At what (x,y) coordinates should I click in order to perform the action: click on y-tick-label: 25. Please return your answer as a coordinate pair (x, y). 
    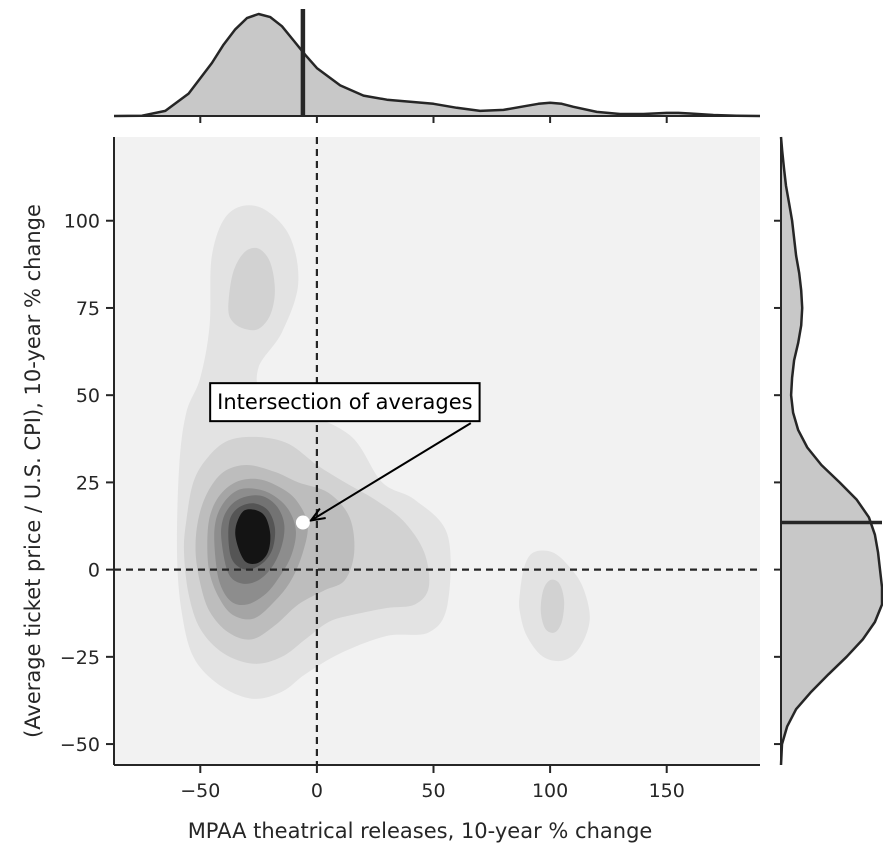
    Looking at the image, I should click on (88, 483).